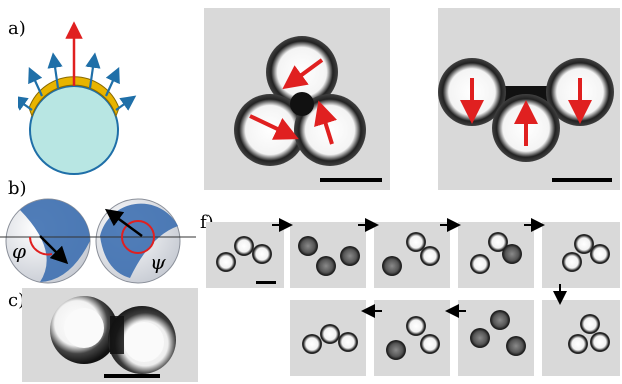  I want to click on panel-d-micrograph, so click(297, 99).